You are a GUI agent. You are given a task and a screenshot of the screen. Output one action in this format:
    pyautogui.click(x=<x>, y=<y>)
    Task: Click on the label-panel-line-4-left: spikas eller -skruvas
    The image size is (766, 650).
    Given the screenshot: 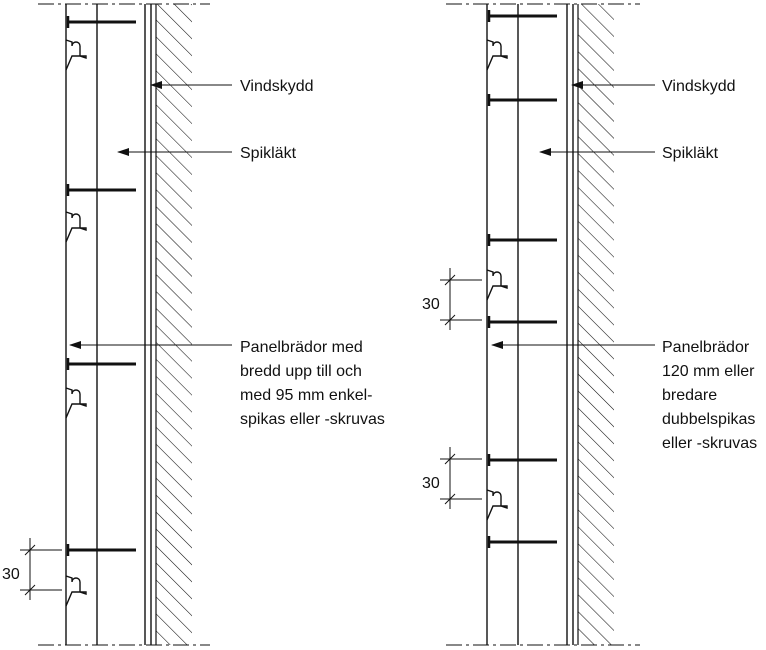 What is the action you would take?
    pyautogui.click(x=312, y=419)
    